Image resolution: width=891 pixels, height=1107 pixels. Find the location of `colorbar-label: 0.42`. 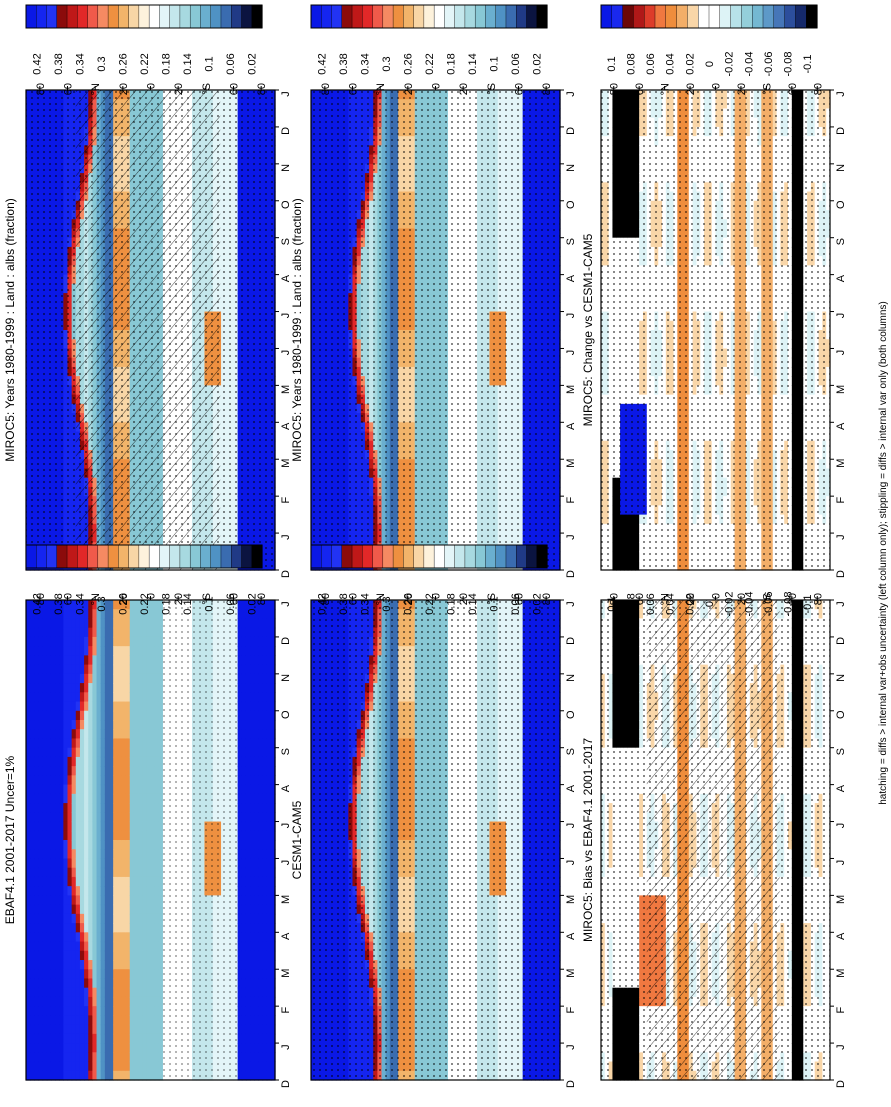

colorbar-label: 0.42 is located at coordinates (38, 63).